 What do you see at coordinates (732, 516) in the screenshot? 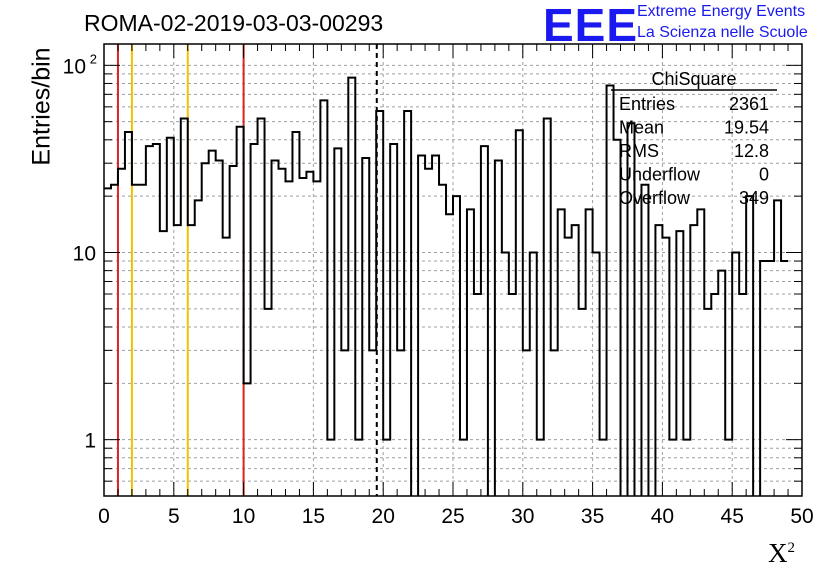
I see `x-tick-label: 45` at bounding box center [732, 516].